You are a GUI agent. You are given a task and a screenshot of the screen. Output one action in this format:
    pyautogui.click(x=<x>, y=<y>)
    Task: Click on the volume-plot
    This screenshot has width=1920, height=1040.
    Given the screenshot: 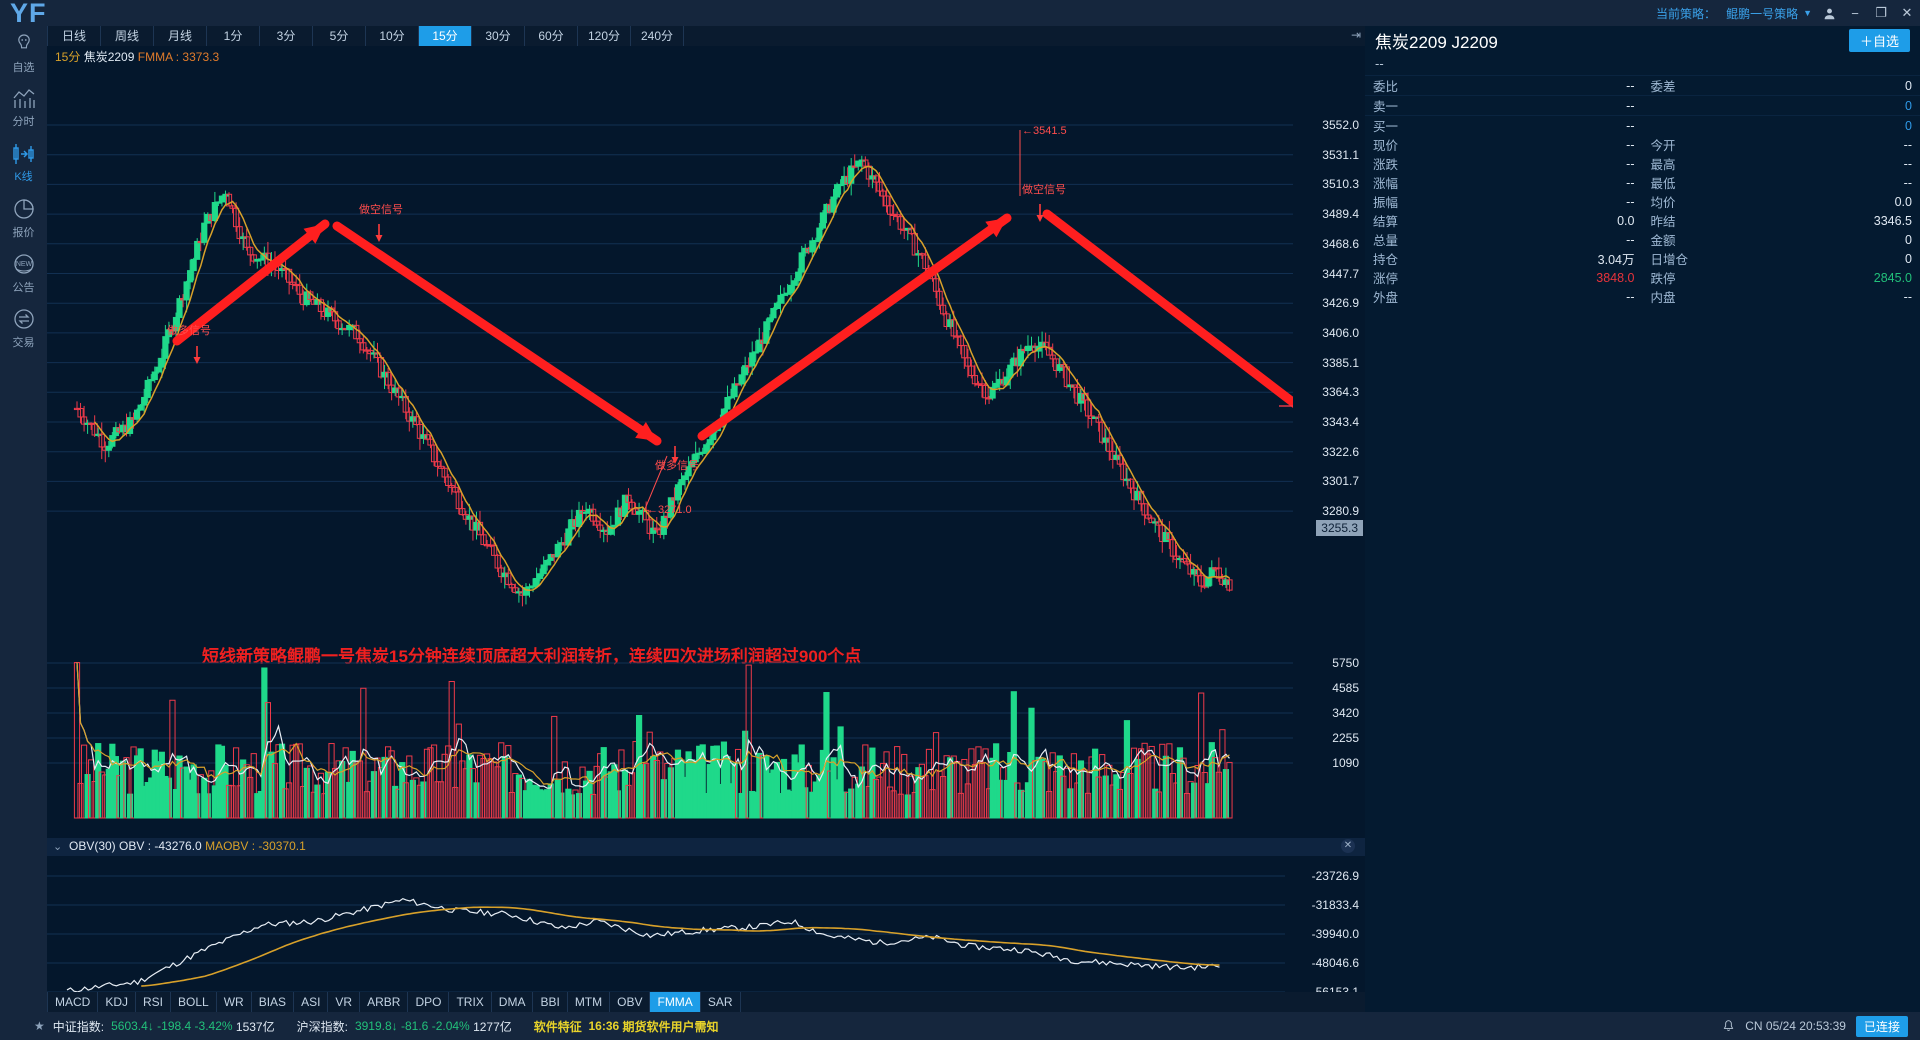 What is the action you would take?
    pyautogui.click(x=670, y=740)
    